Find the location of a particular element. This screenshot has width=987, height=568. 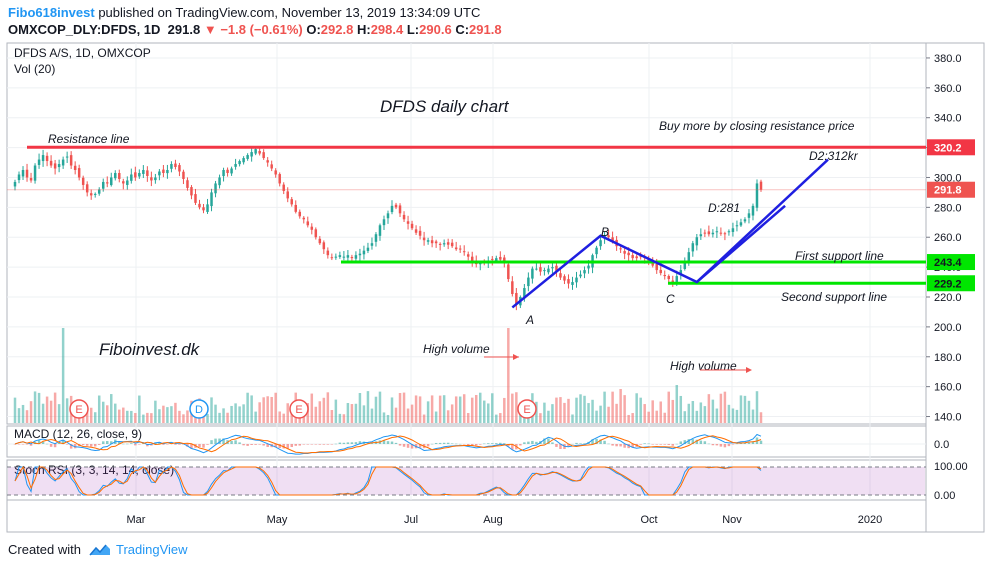

wave-label-a: A is located at coordinates (529, 320).